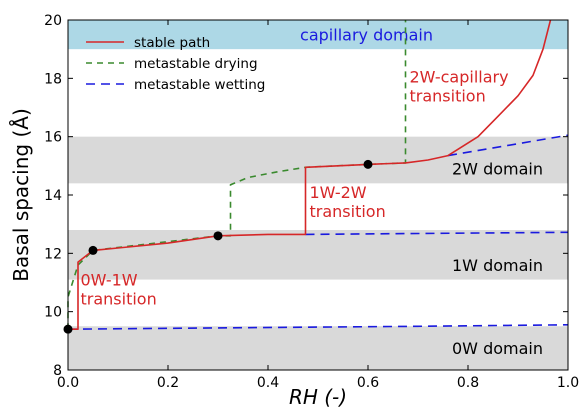 Image resolution: width=581 pixels, height=415 pixels. Describe the element at coordinates (68, 383) in the screenshot. I see `x-tick-label: 0.0` at that location.